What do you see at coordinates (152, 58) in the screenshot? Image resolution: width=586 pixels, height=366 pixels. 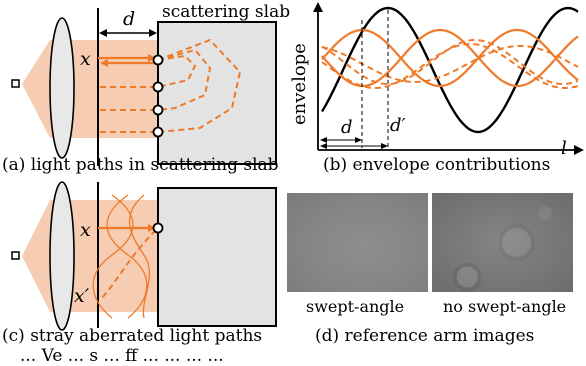 I see `incoming-ray-head` at bounding box center [152, 58].